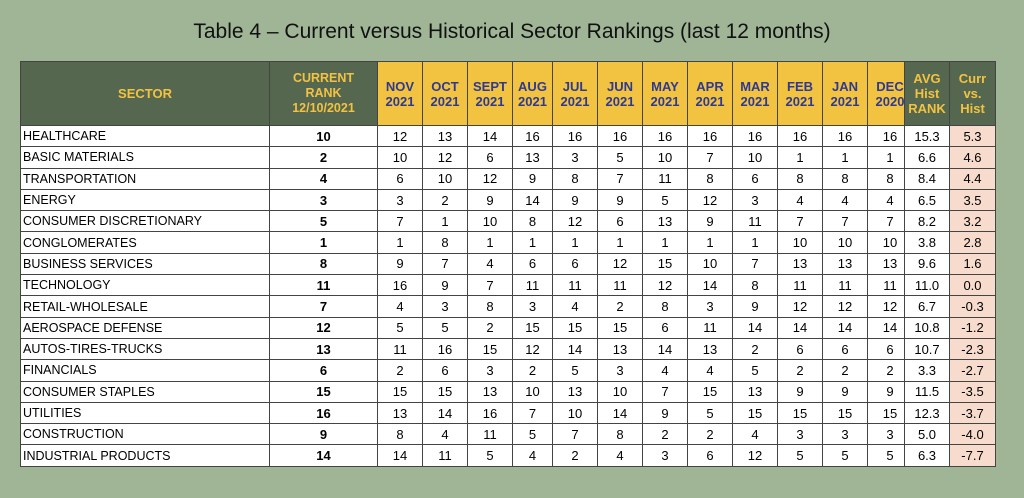 The image size is (1024, 498). I want to click on avg-hist-rank-cell: 9.6, so click(927, 264).